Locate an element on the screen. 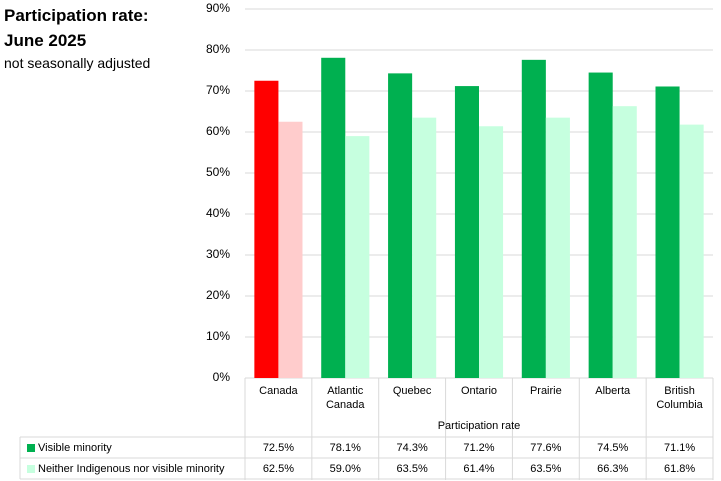 This screenshot has width=721, height=481. value-label: 61.4% is located at coordinates (478, 469).